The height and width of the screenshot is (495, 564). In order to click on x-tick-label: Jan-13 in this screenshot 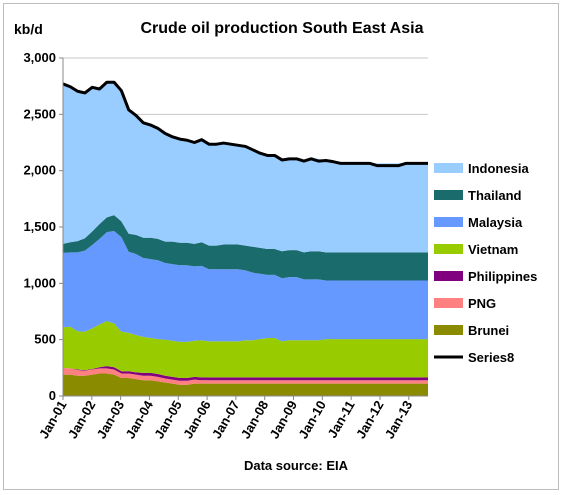, I will do `click(399, 419)`.